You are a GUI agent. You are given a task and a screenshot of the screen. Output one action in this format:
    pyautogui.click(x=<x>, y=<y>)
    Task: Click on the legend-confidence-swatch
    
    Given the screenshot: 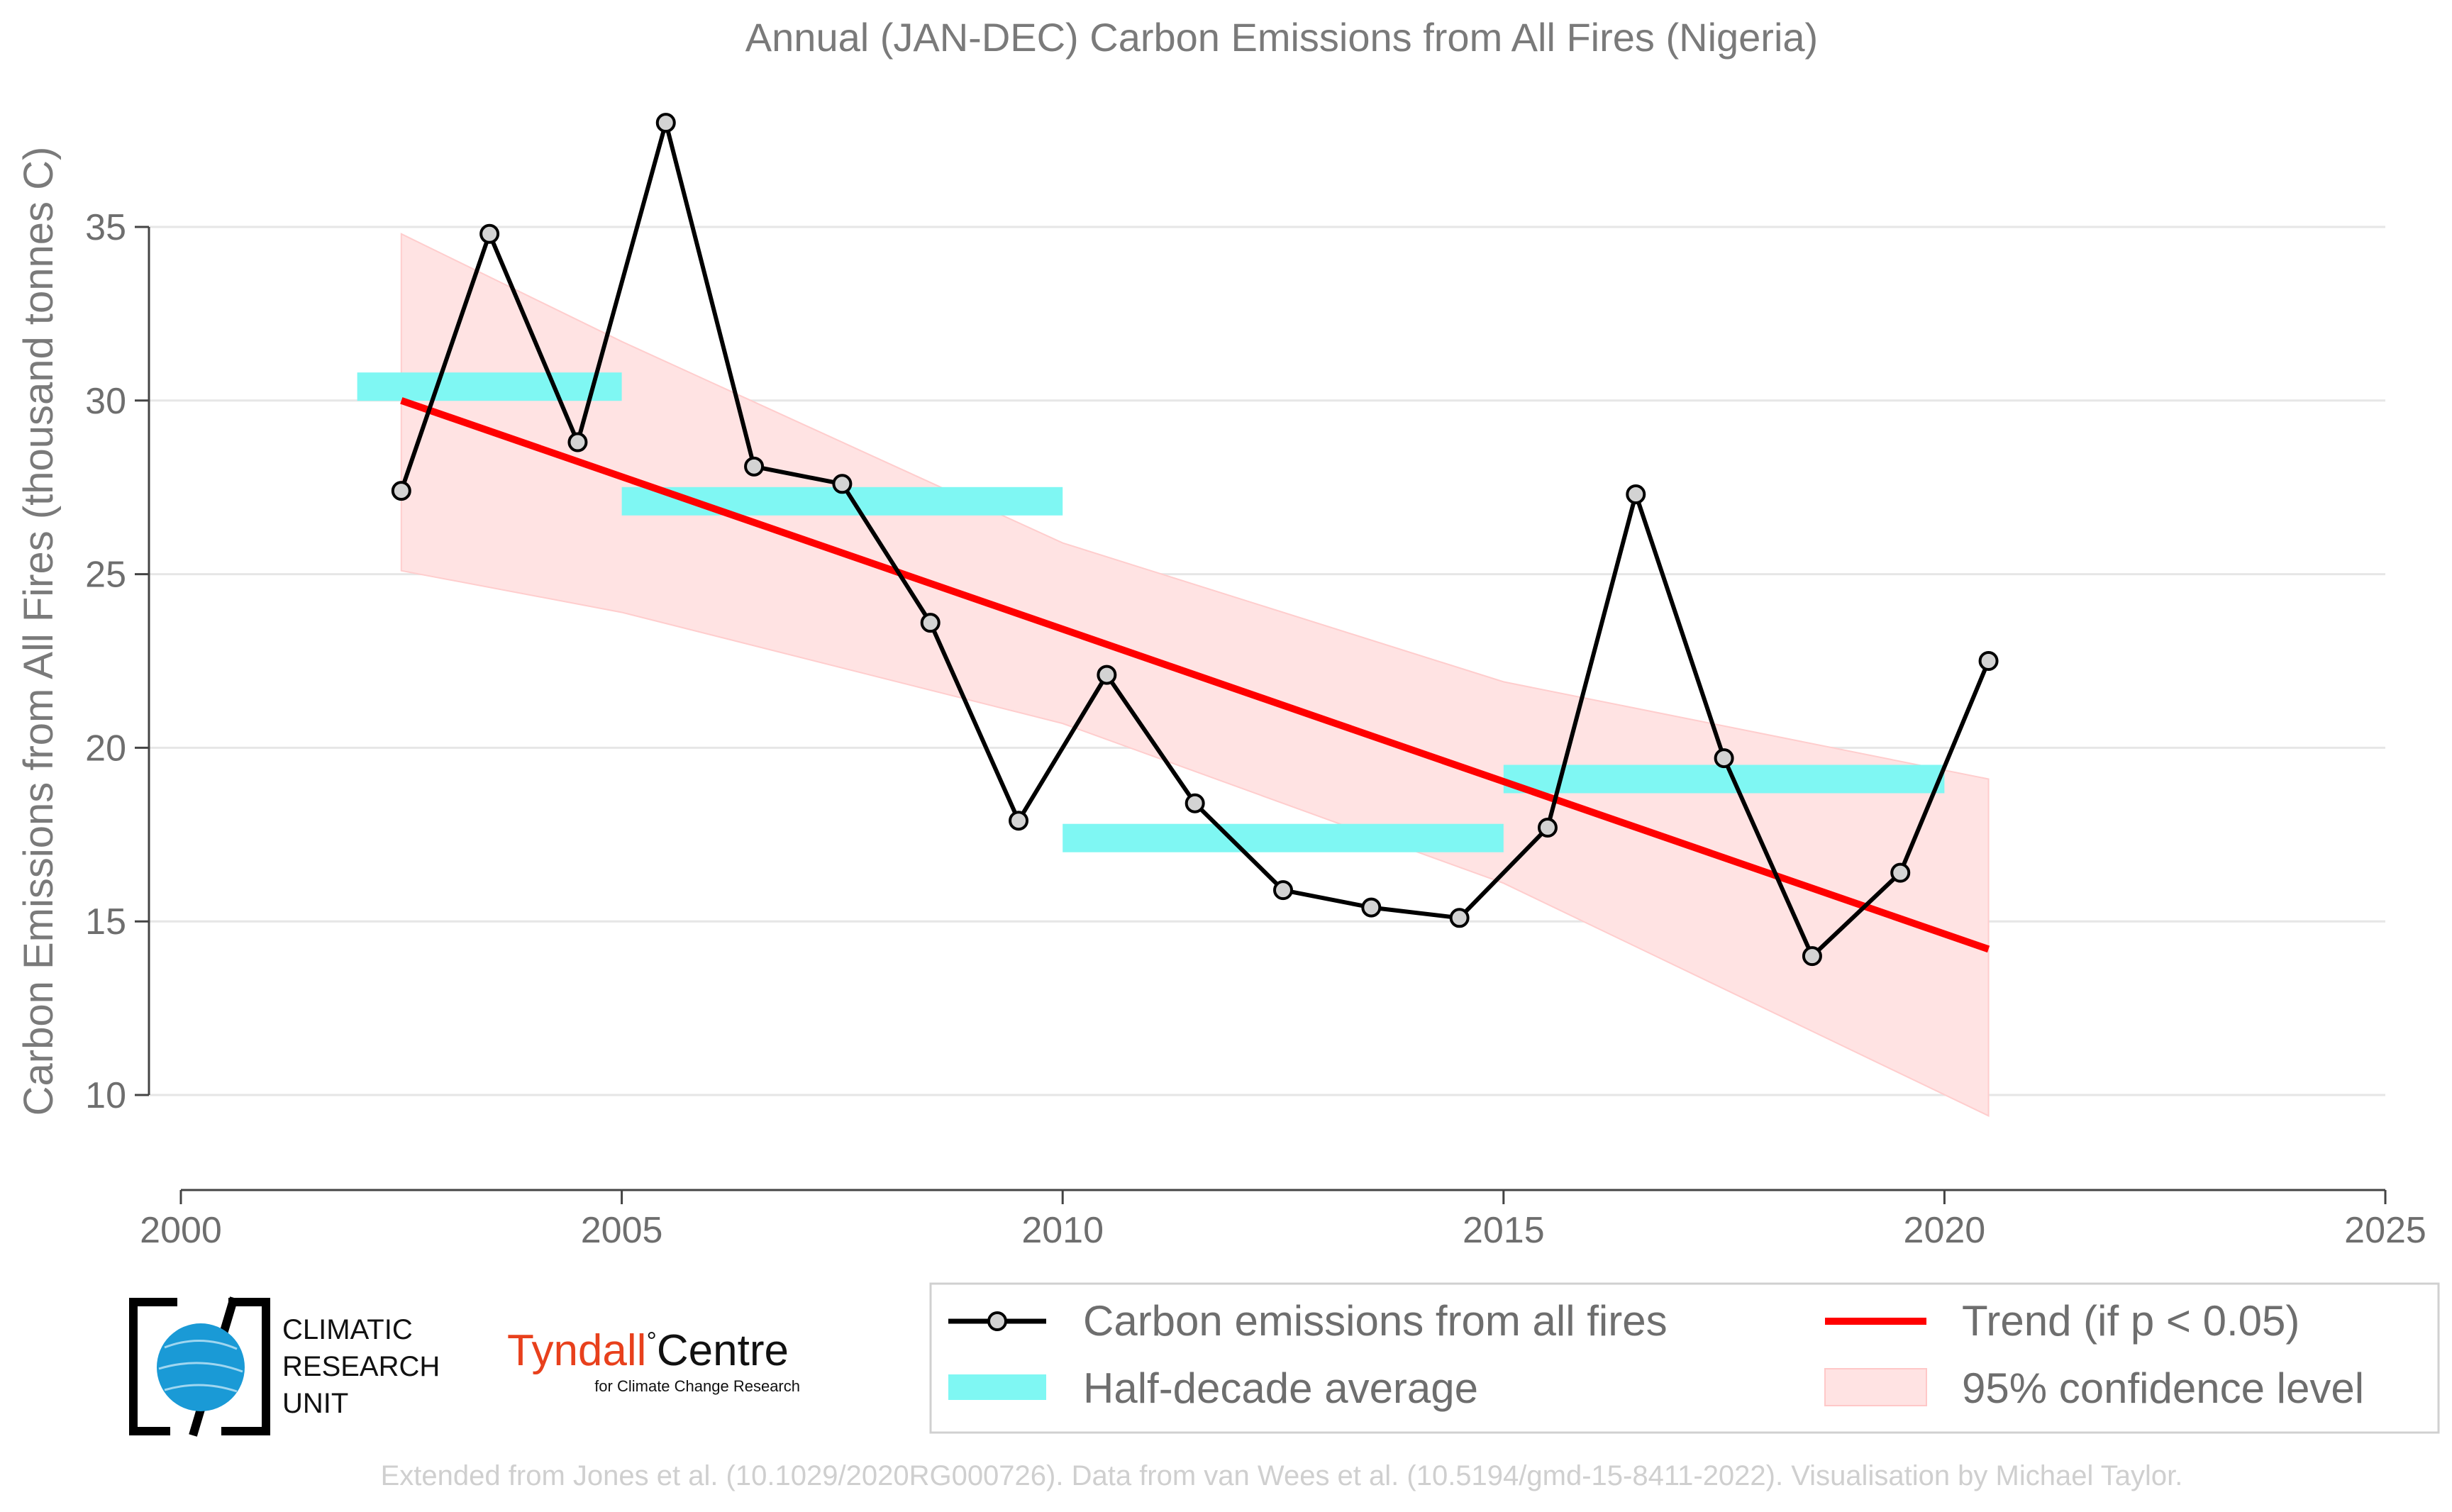 What is the action you would take?
    pyautogui.click(x=1875, y=1387)
    